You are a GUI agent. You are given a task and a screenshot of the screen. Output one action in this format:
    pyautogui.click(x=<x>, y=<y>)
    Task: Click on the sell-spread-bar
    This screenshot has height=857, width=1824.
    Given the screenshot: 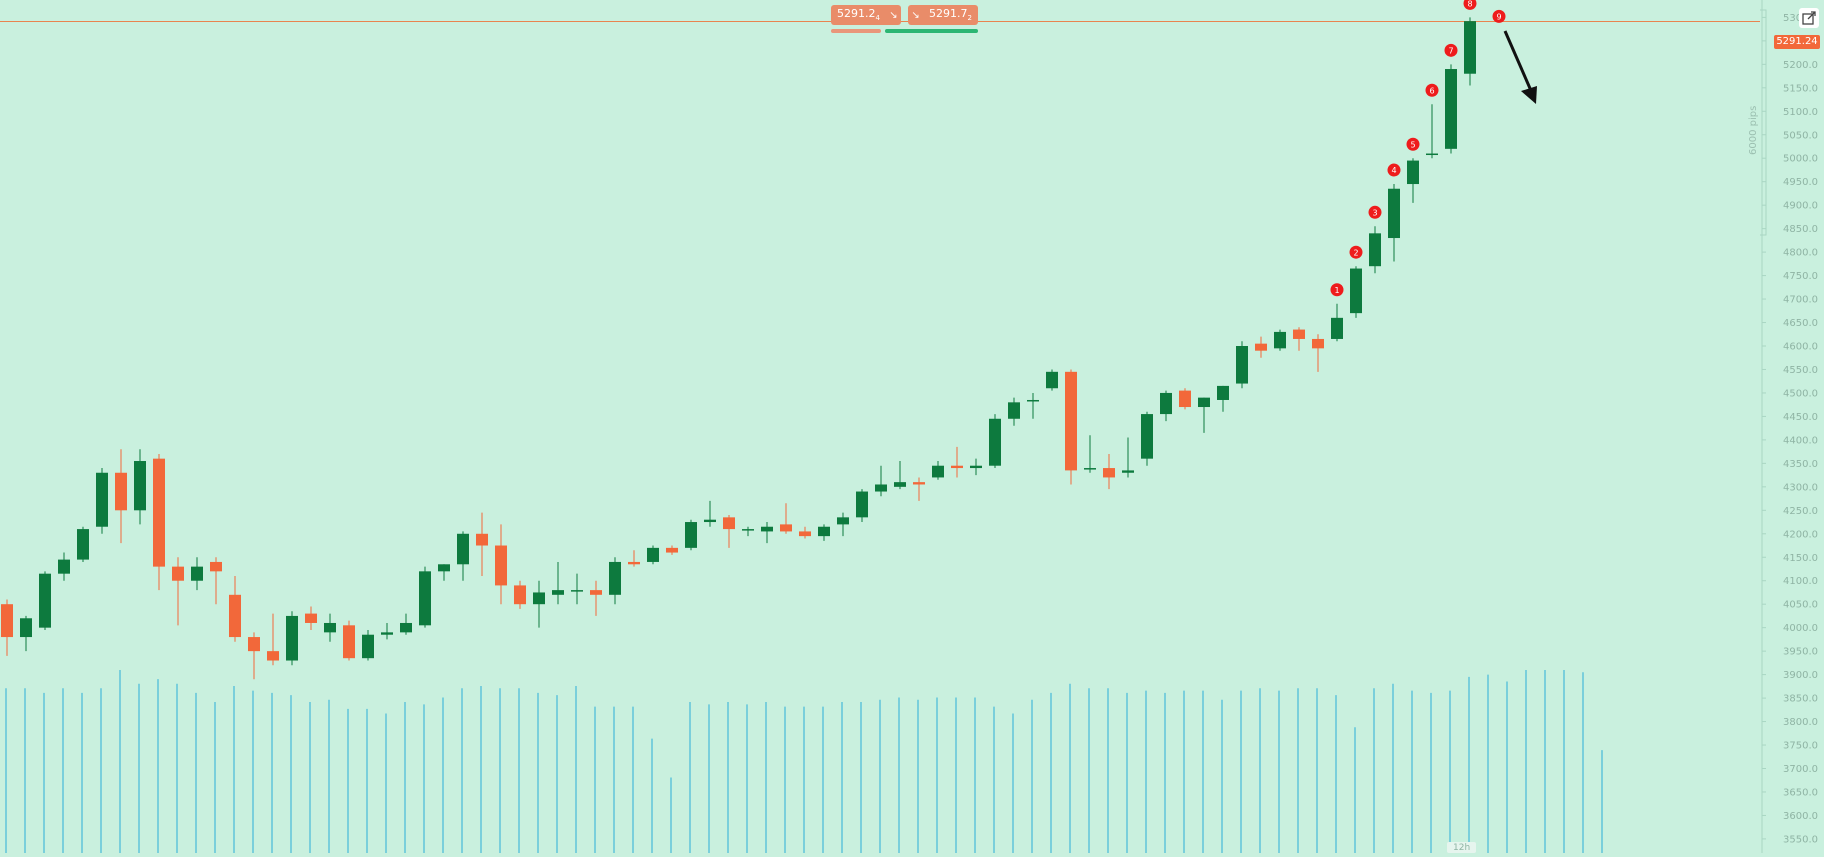 What is the action you would take?
    pyautogui.click(x=856, y=31)
    